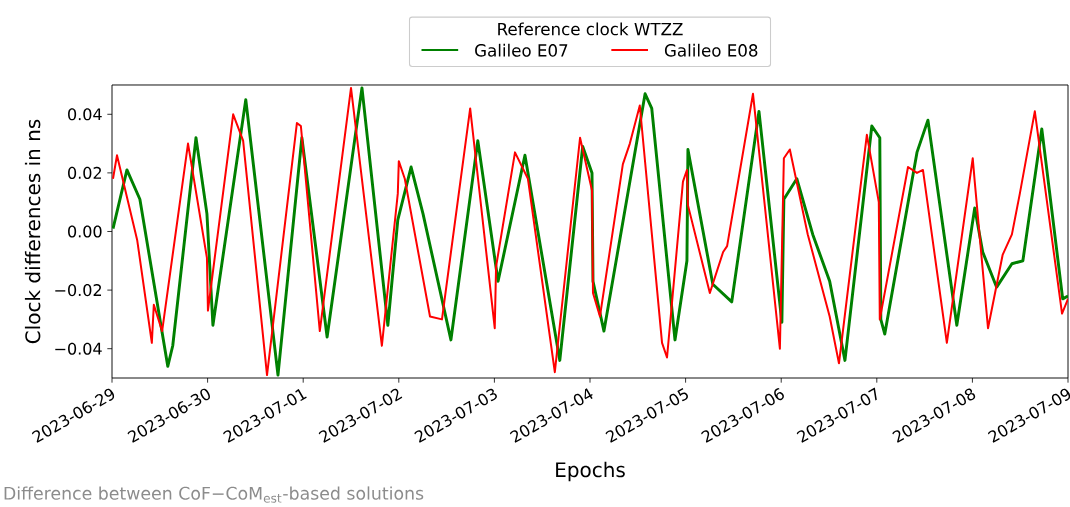 The width and height of the screenshot is (1070, 507). Describe the element at coordinates (590, 29) in the screenshot. I see `legend-title: Reference clock WTZZ` at that location.